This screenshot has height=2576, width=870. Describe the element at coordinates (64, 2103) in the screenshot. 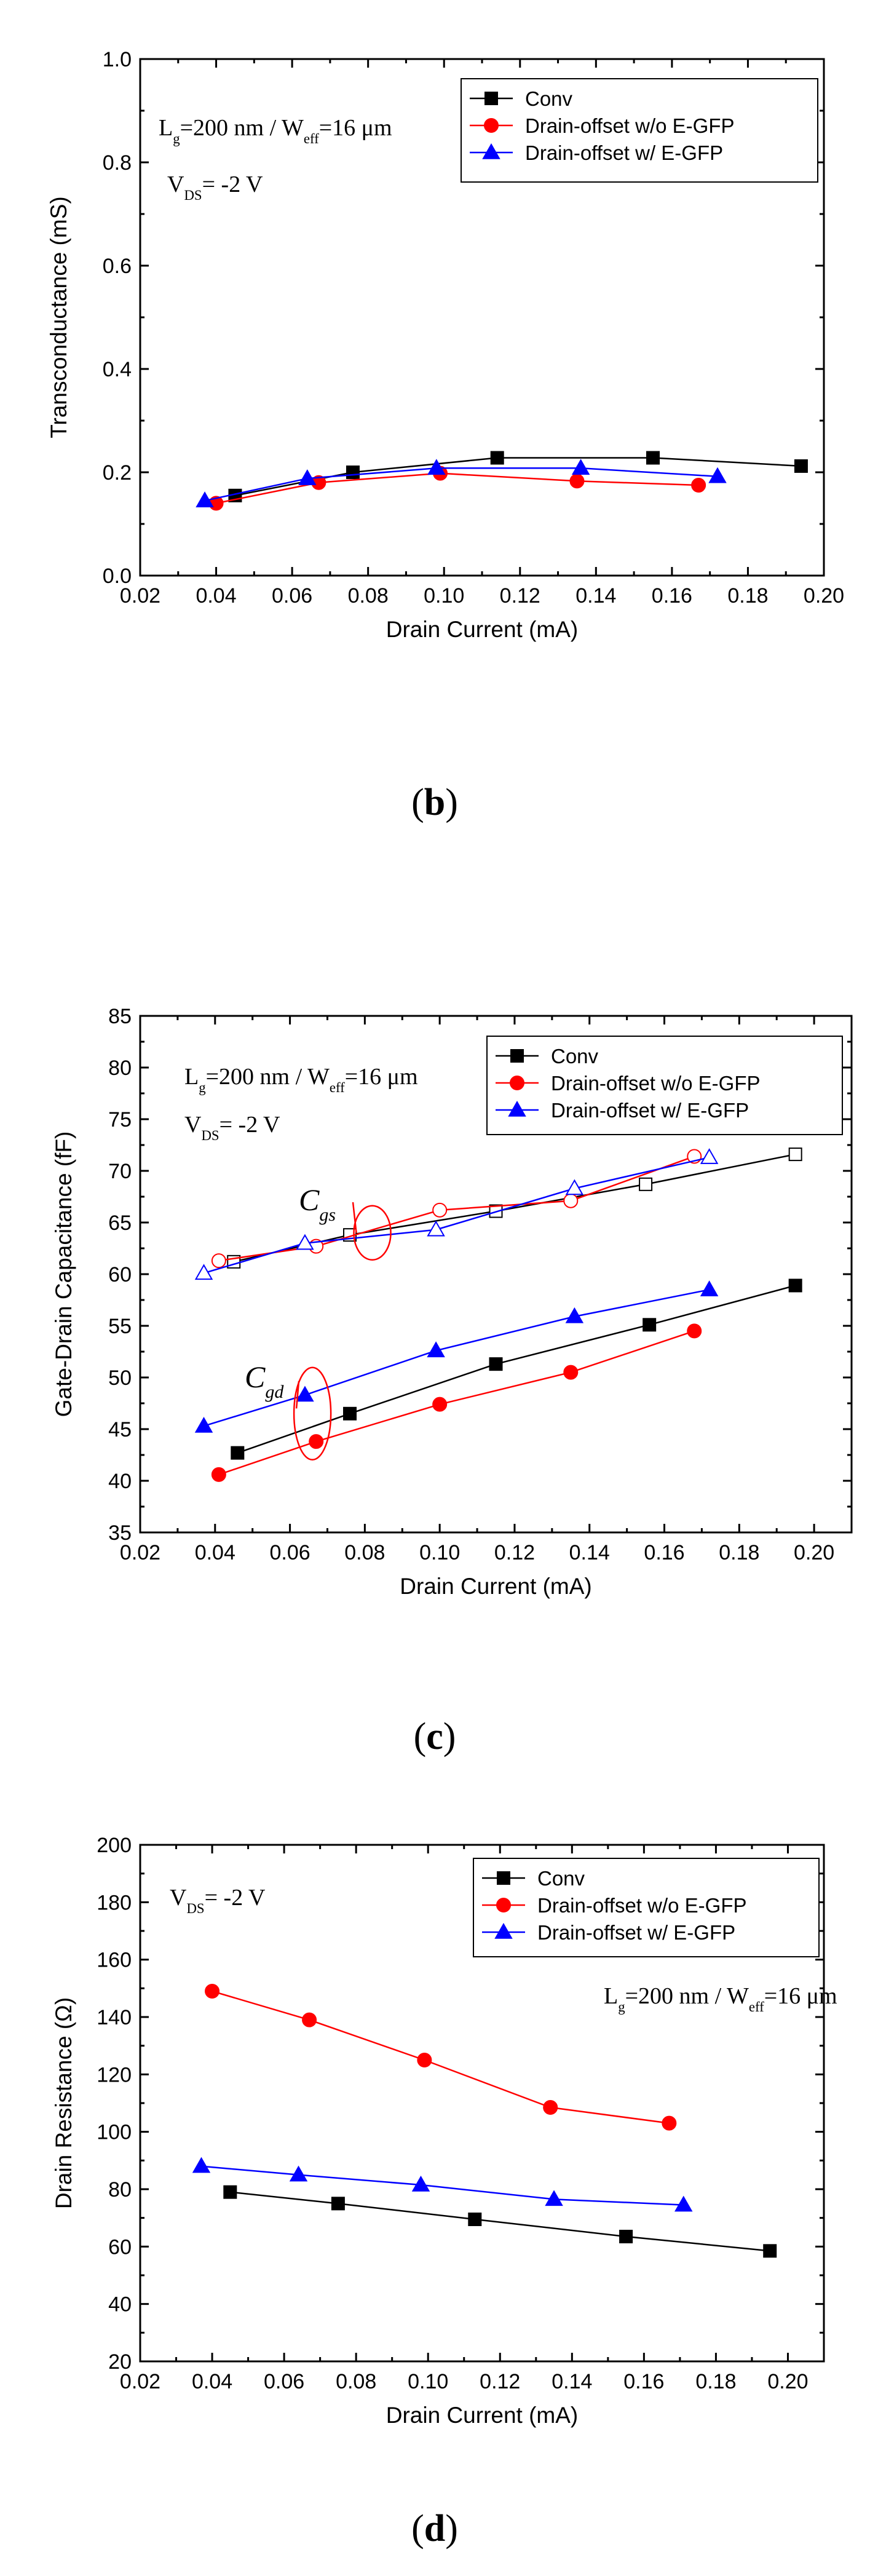

I see `y-axis-title: Drain Resistance (Ω)` at that location.